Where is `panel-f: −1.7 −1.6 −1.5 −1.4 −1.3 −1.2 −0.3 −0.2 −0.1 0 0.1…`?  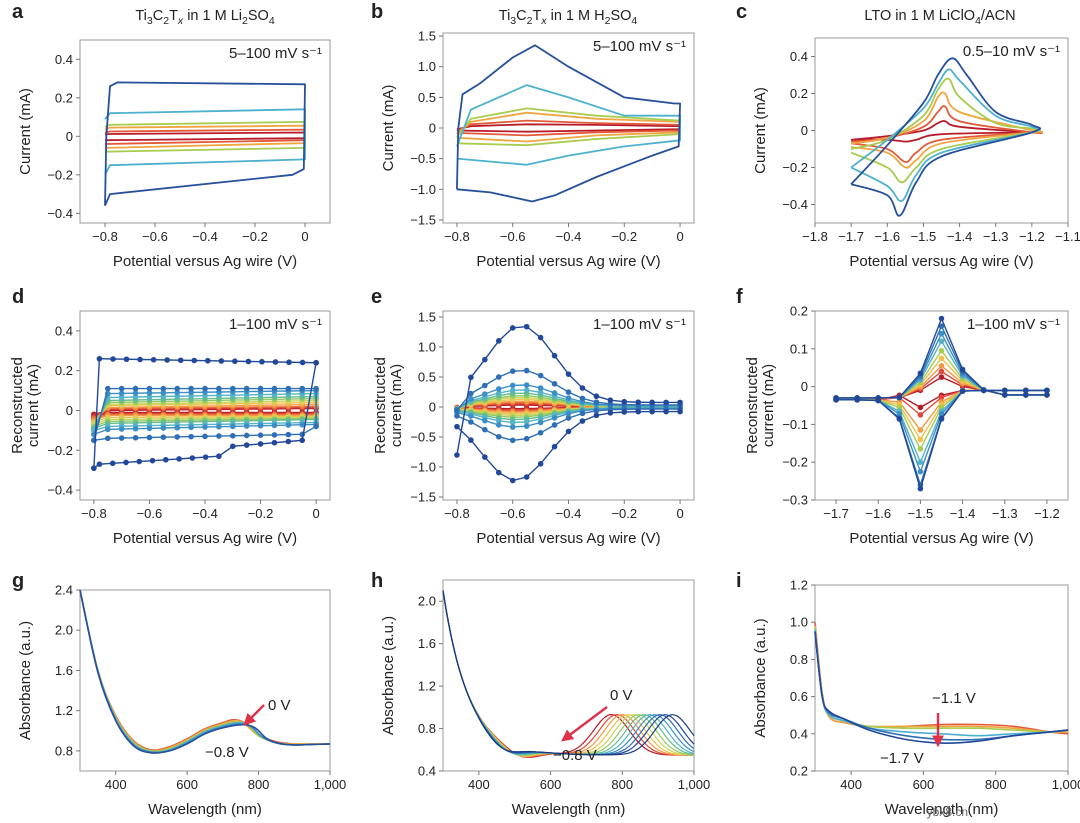
panel-f: −1.7 −1.6 −1.5 −1.4 −1.3 −1.2 −0.3 −0.2 −0.1 0 0.1… is located at coordinates (902, 416).